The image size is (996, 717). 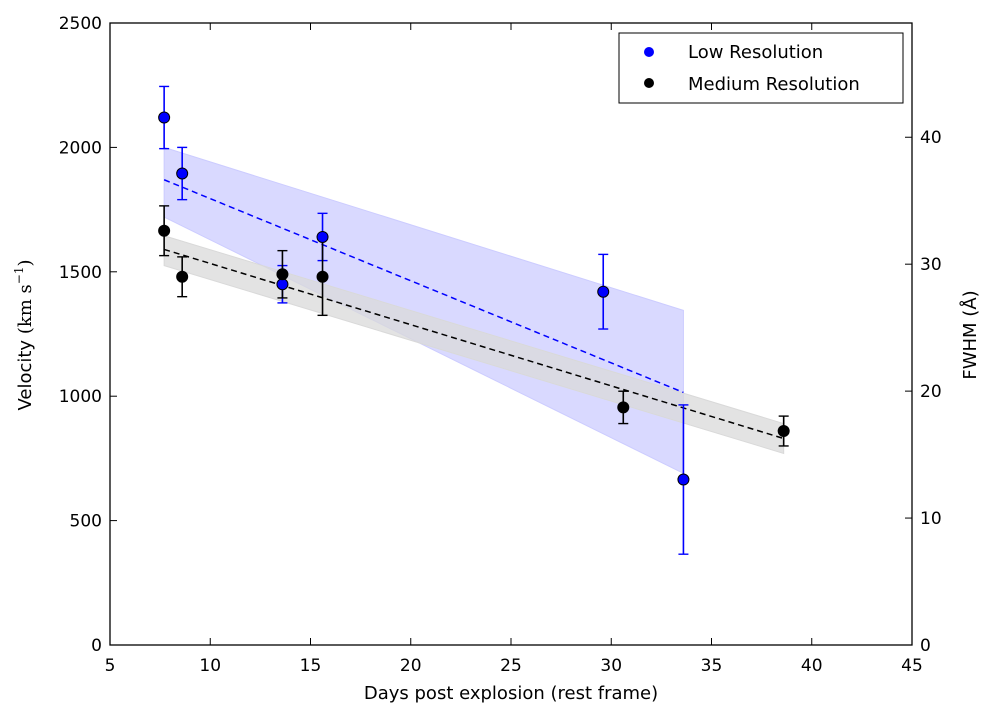 I want to click on y-tick-label: 2000, so click(x=80, y=148).